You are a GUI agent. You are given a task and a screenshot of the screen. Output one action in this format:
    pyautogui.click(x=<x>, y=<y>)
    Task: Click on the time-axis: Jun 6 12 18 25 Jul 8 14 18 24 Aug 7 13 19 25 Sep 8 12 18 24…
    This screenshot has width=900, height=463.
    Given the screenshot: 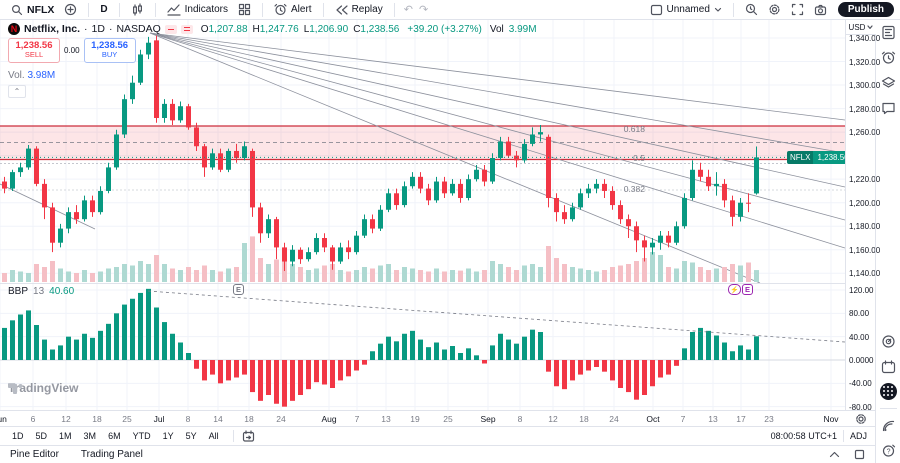 What is the action you would take?
    pyautogui.click(x=437, y=418)
    